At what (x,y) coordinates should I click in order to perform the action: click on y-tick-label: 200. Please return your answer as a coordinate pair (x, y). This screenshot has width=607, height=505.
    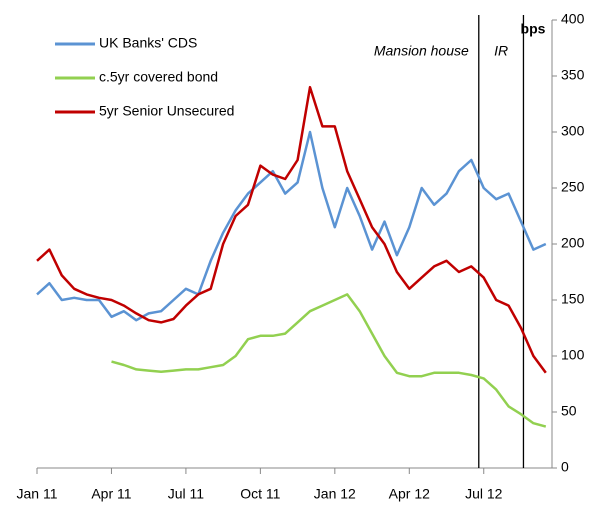
    Looking at the image, I should click on (573, 243).